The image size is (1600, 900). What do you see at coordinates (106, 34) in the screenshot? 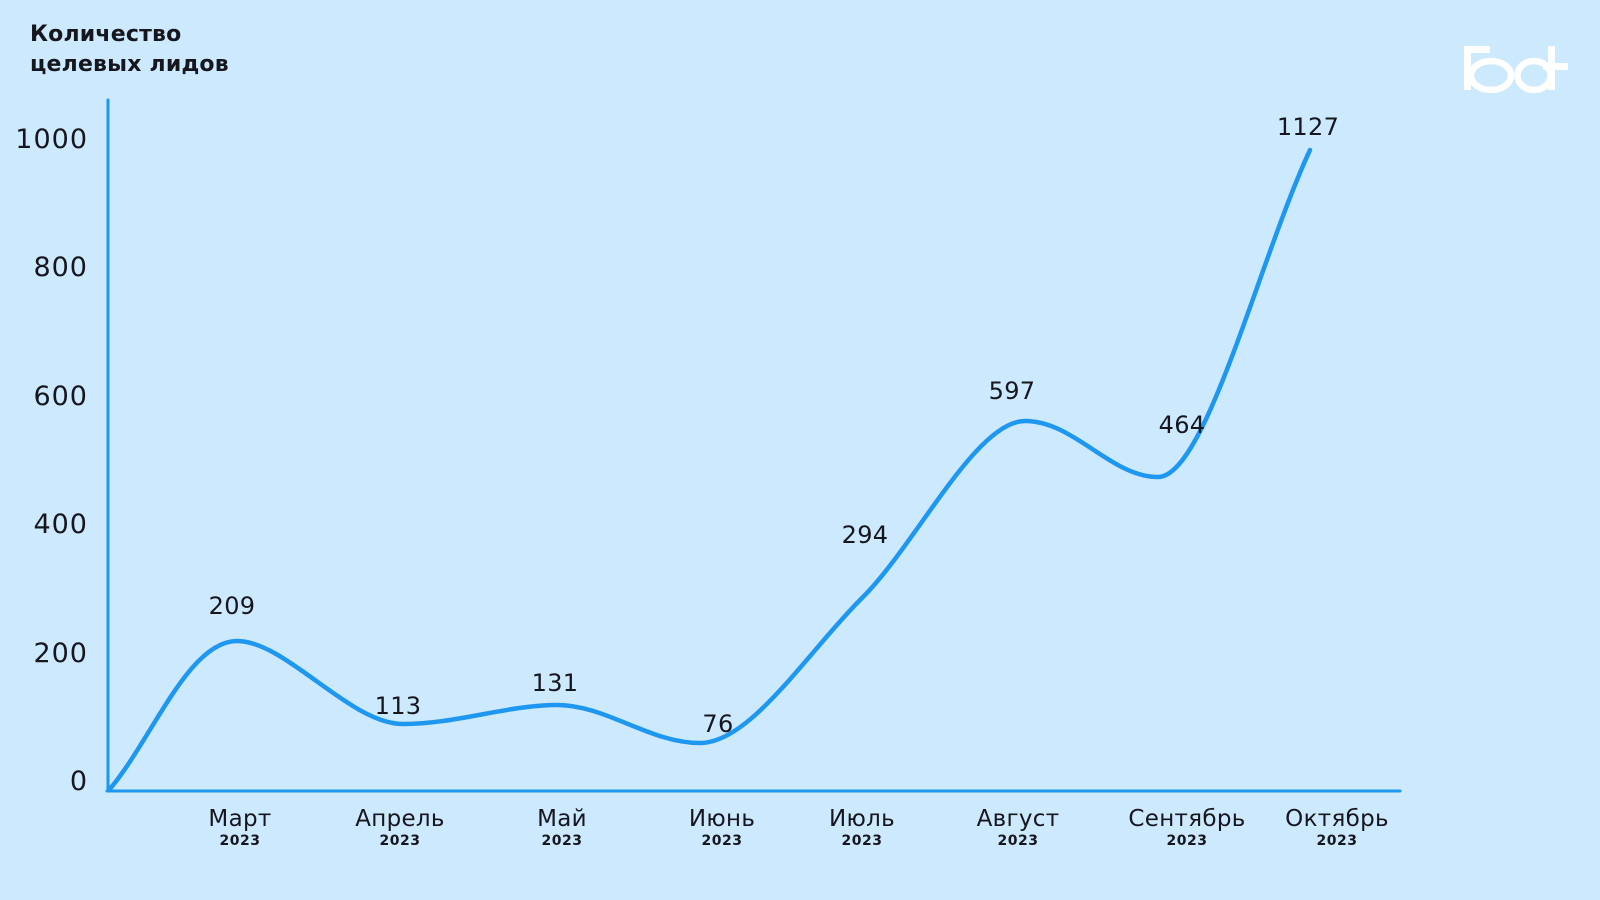
I see `chart-title-line1: Количество` at bounding box center [106, 34].